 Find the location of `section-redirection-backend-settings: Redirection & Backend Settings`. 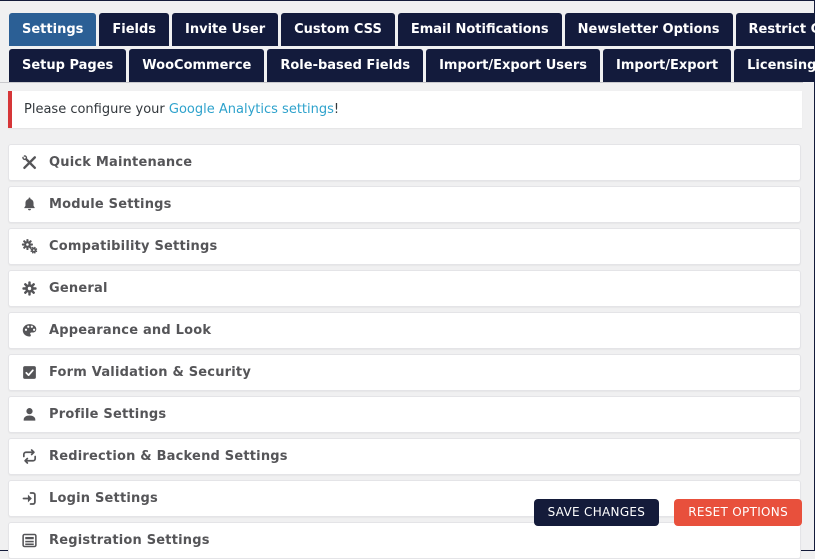

section-redirection-backend-settings: Redirection & Backend Settings is located at coordinates (404, 456).